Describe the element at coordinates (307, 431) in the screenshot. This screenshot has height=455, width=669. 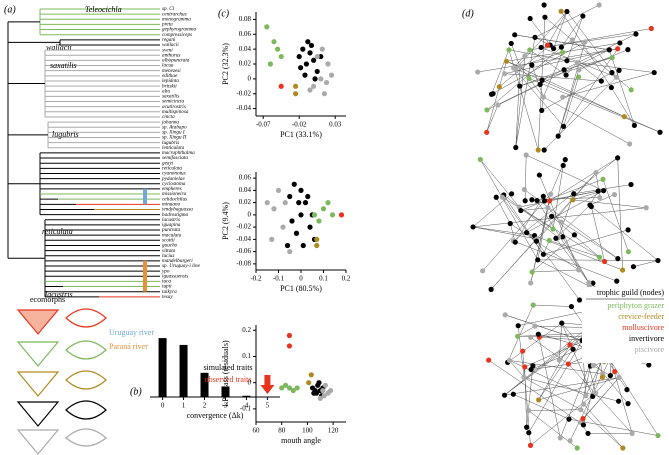
I see `x-tick-label: 100` at that location.